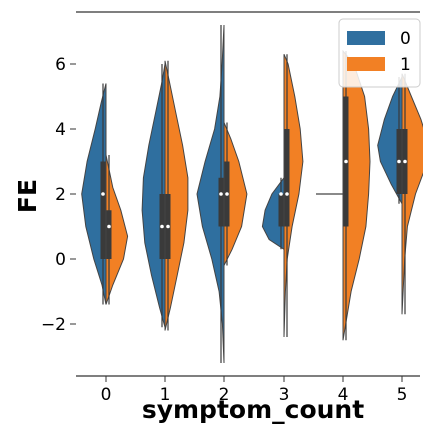  Describe the element at coordinates (60, 65) in the screenshot. I see `y-tick-label: 6` at that location.